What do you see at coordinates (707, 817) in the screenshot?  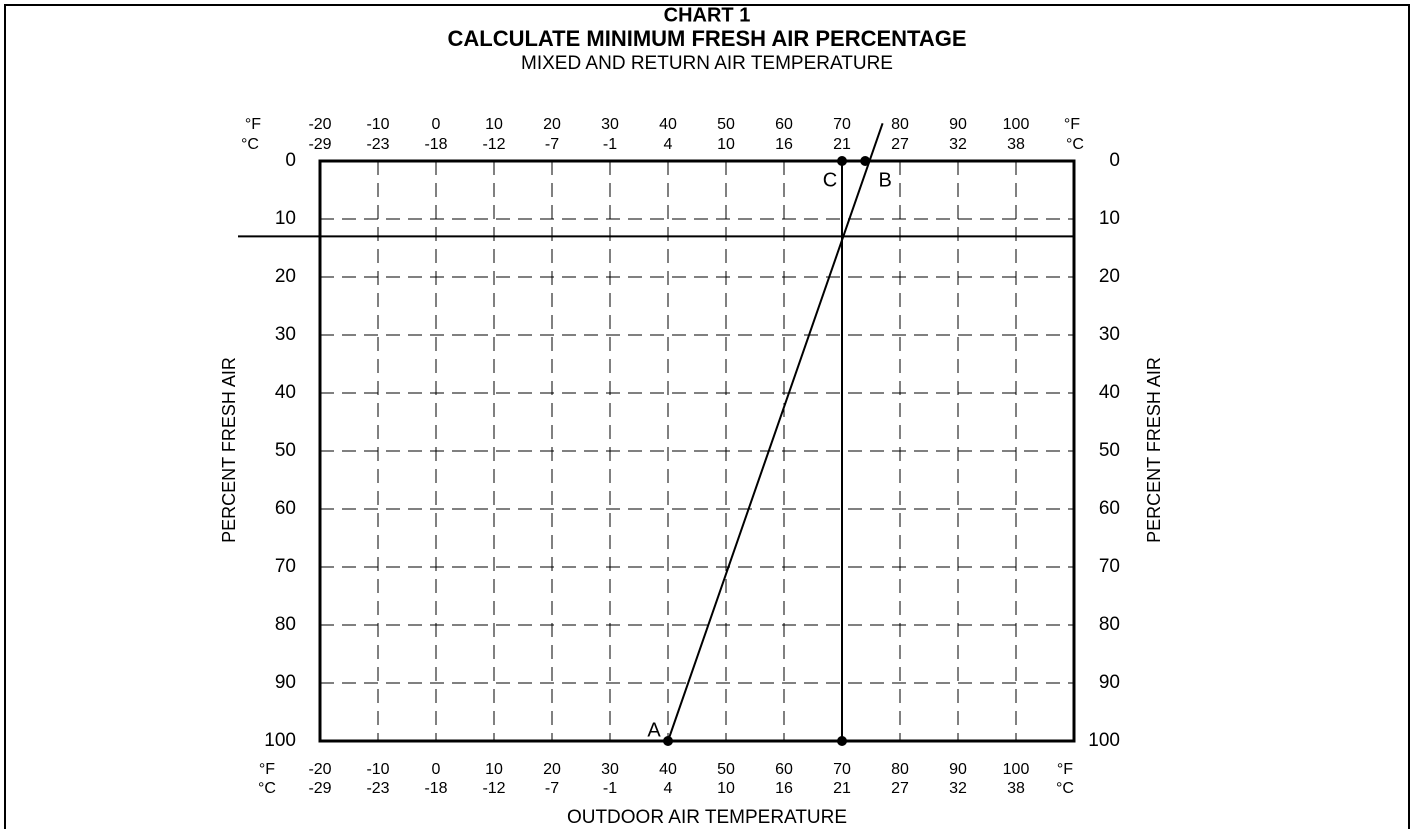 I see `x-axis-title: OUTDOOR AIR TEMPERATURE` at bounding box center [707, 817].